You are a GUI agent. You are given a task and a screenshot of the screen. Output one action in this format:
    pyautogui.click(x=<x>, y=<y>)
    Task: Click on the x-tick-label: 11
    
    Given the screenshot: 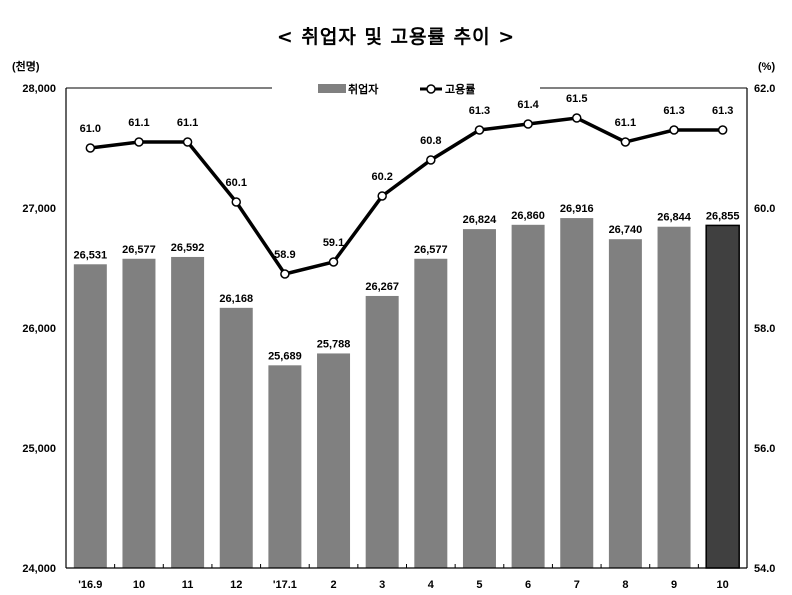 What is the action you would take?
    pyautogui.click(x=188, y=585)
    